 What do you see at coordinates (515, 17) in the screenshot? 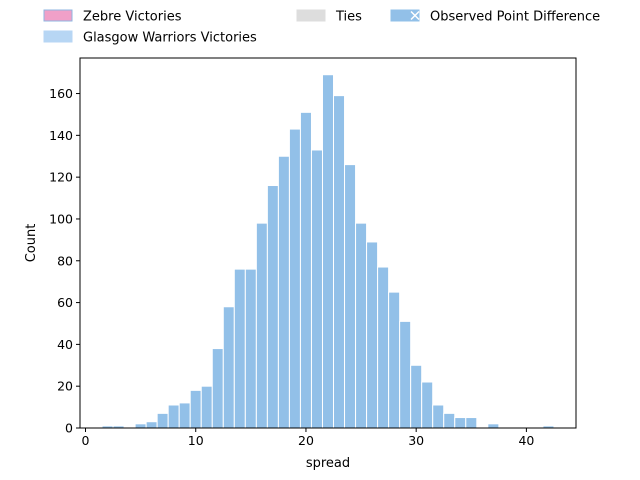
I see `legend-label: Observed Point Difference` at bounding box center [515, 17].